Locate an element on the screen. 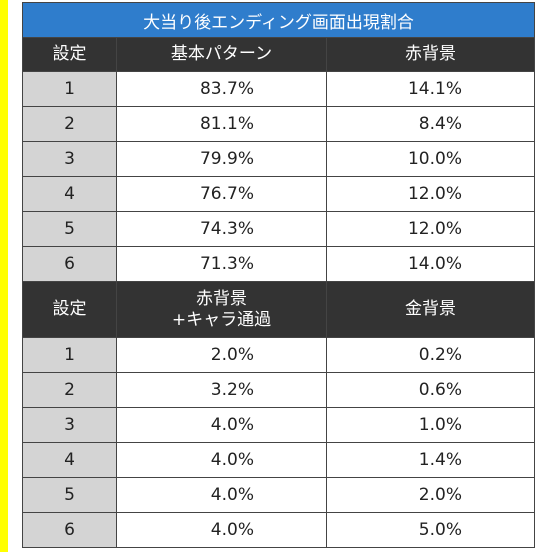 The width and height of the screenshot is (556, 552). data-row: 4 4.0% 1.4% is located at coordinates (278, 460).